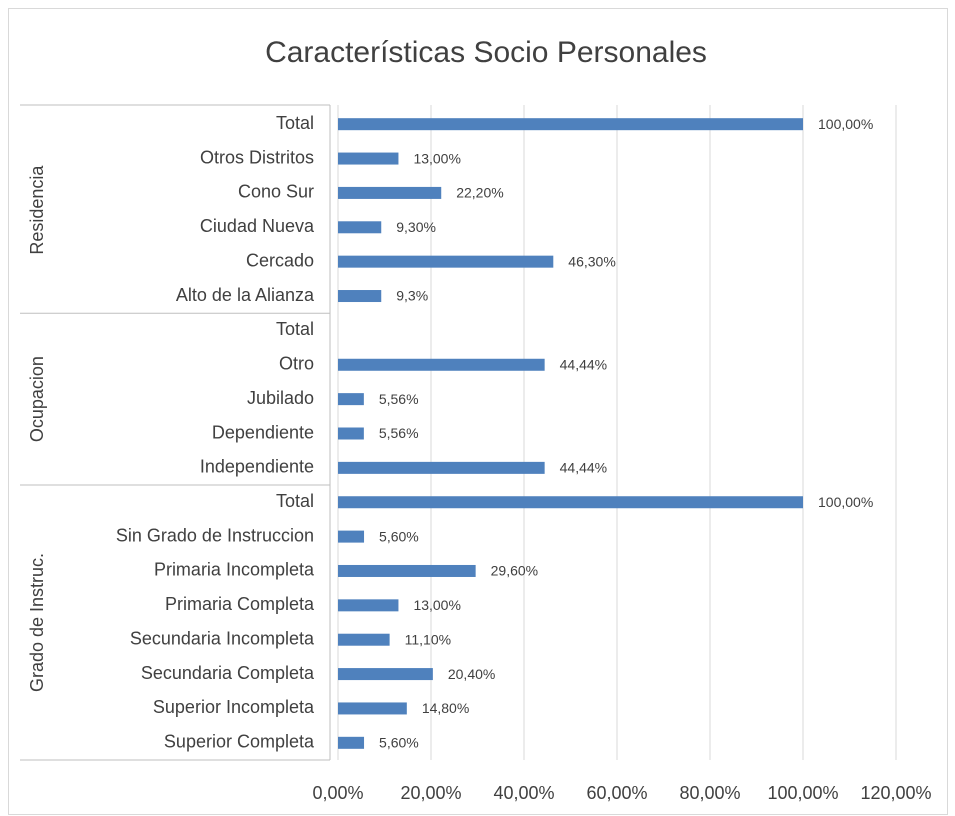  I want to click on y-tick-label: Secundaria Incompleta, so click(222, 638).